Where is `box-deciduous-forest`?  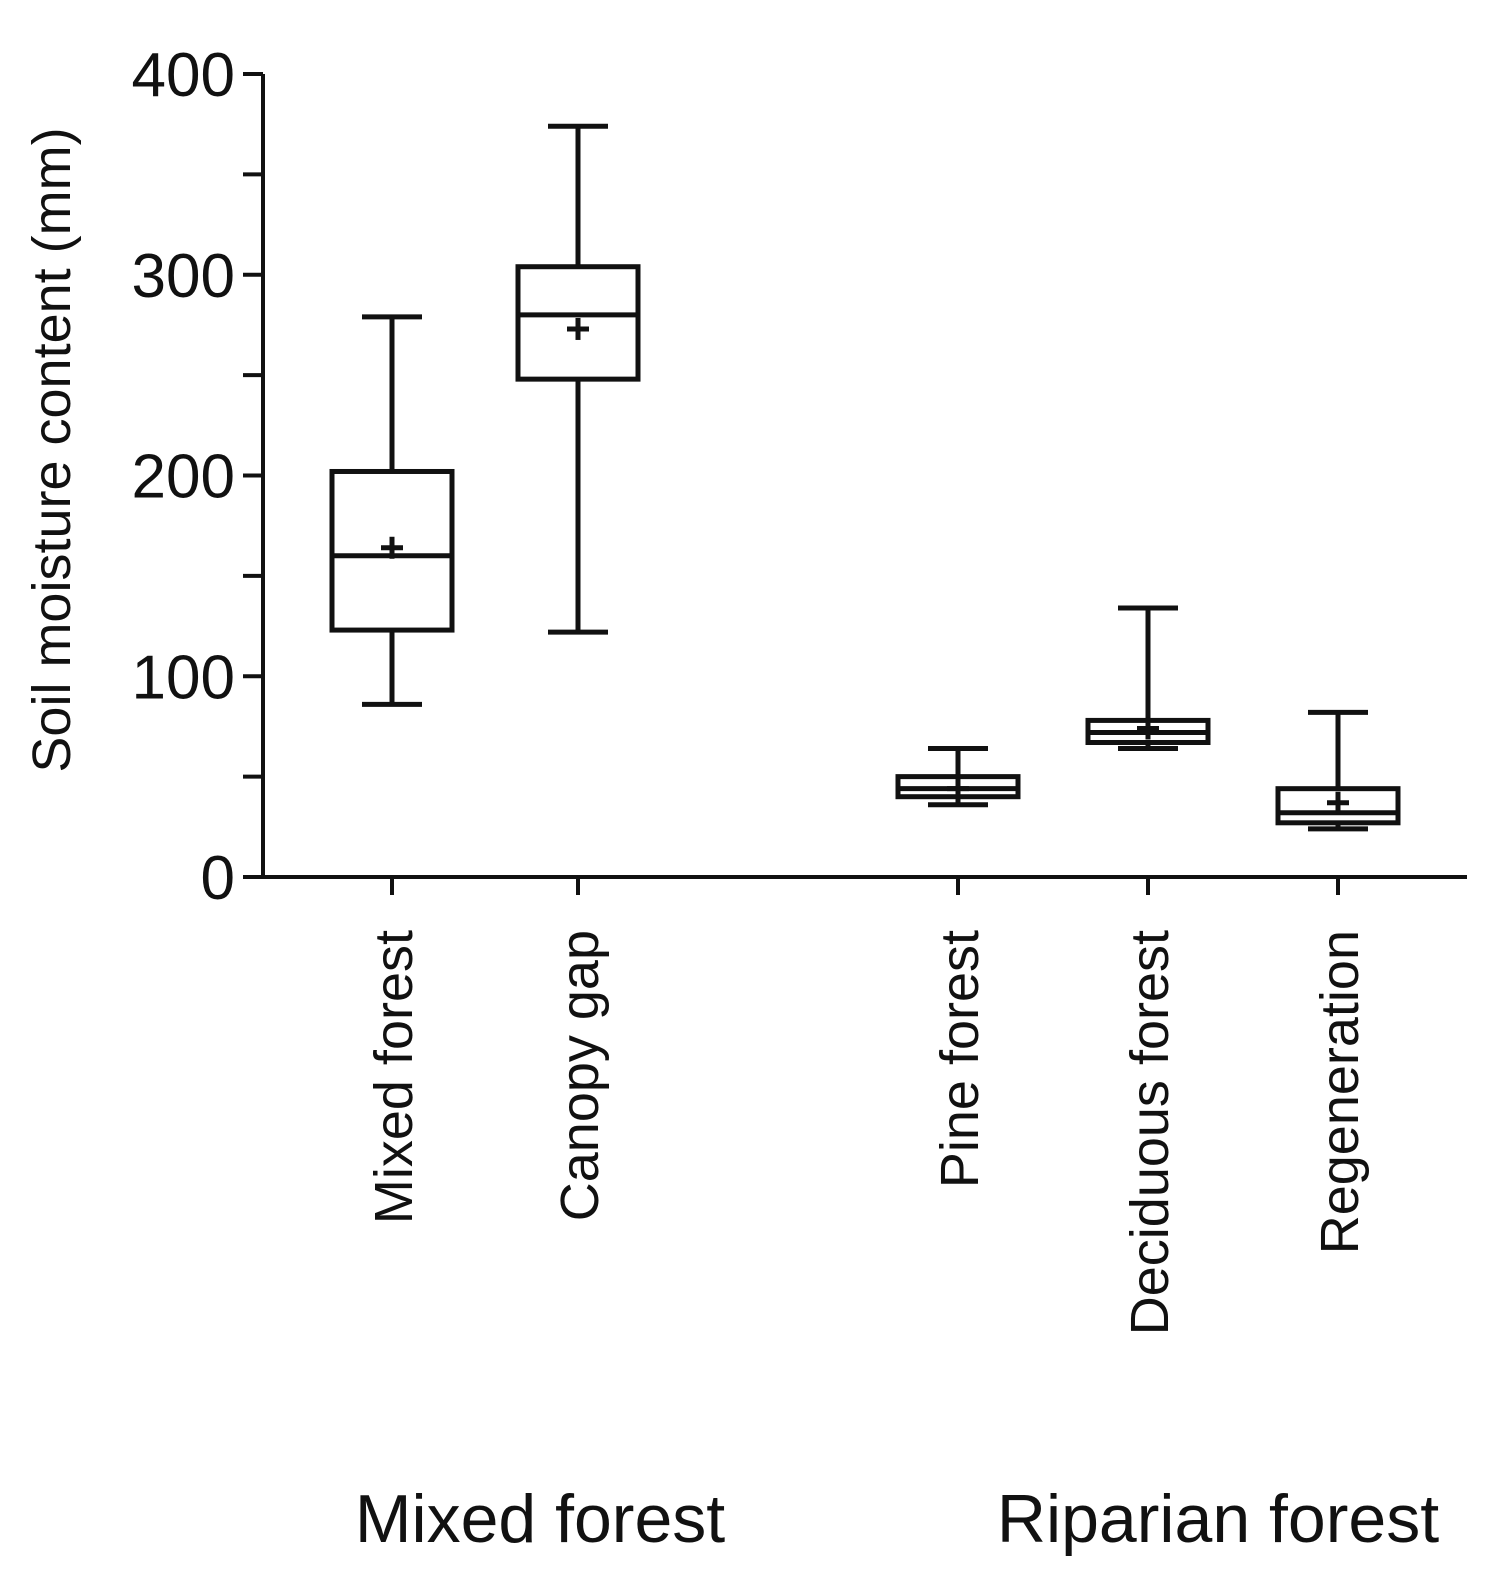 box-deciduous-forest is located at coordinates (1148, 678).